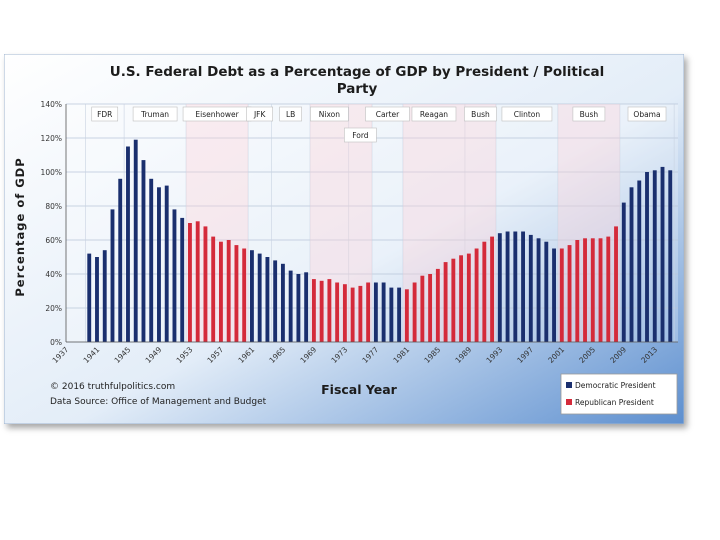  I want to click on y-tick-label: 120%, so click(51, 138).